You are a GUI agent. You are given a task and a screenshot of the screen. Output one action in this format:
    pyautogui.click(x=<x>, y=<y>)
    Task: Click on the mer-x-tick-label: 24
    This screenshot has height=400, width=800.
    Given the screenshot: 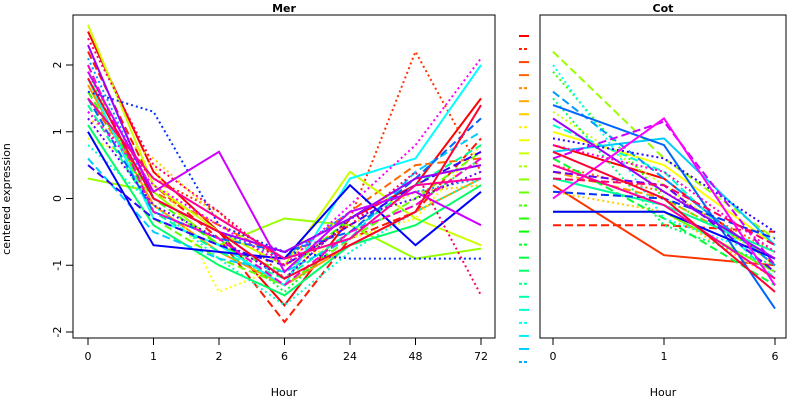 What is the action you would take?
    pyautogui.click(x=350, y=356)
    